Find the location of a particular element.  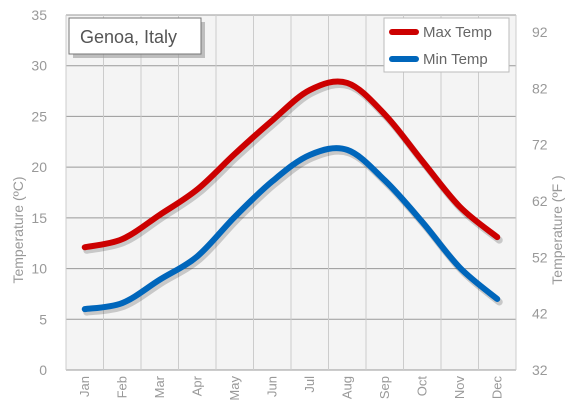

x-tick-label: Jan is located at coordinates (84, 386).